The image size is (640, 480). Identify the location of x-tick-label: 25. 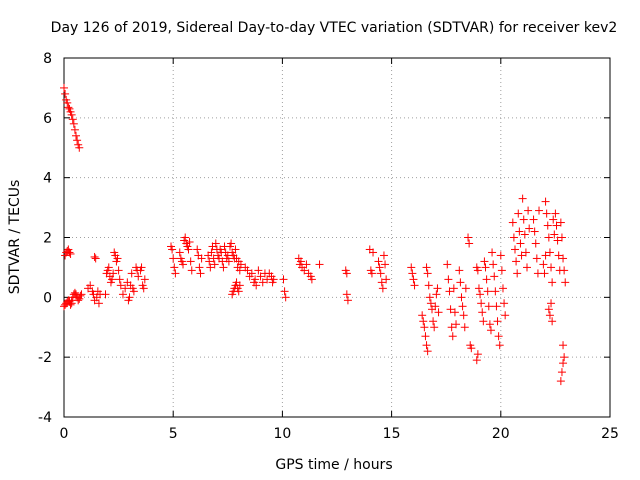
(610, 434).